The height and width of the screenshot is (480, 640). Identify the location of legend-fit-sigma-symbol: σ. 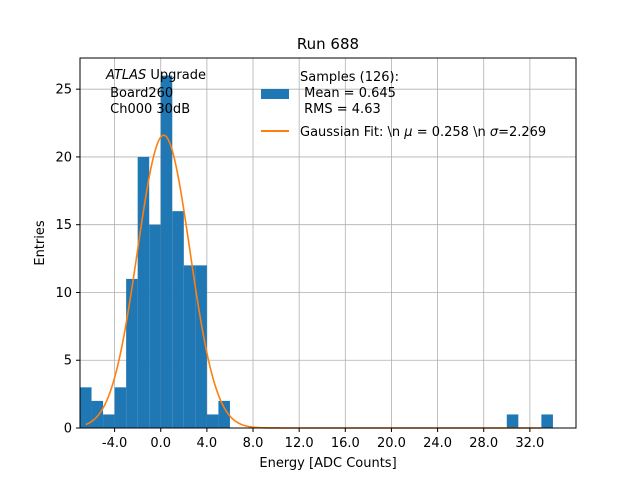
(494, 132).